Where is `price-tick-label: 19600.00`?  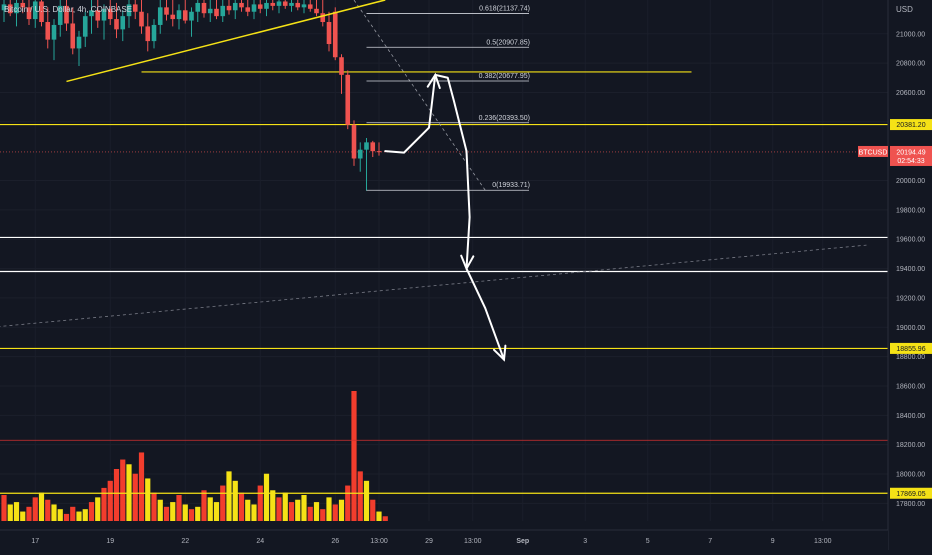 price-tick-label: 19600.00 is located at coordinates (910, 240).